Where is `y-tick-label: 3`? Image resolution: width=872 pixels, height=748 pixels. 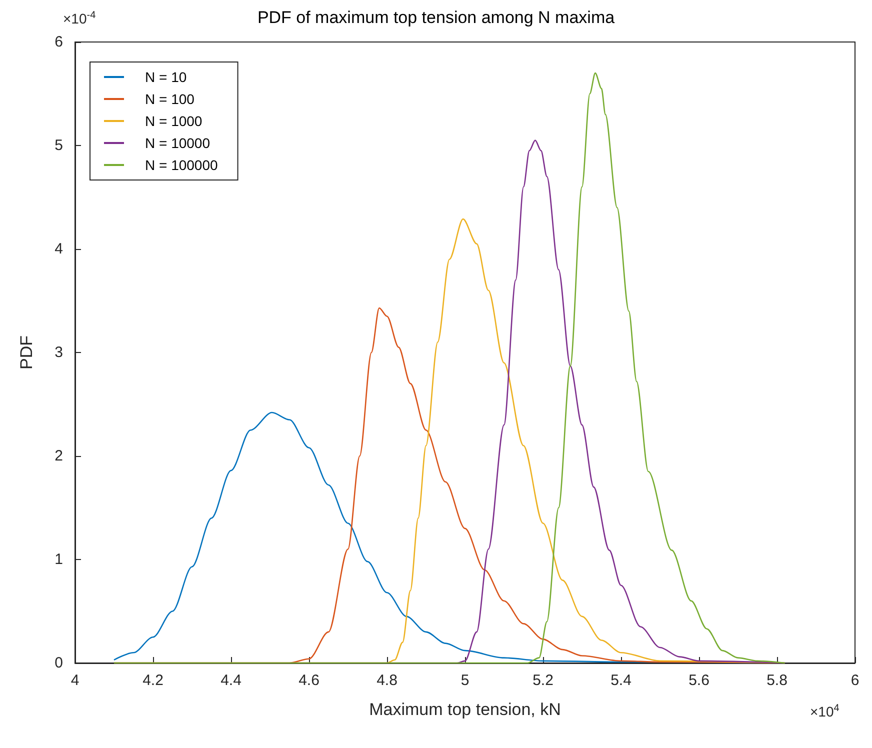
y-tick-label: 3 is located at coordinates (58, 352).